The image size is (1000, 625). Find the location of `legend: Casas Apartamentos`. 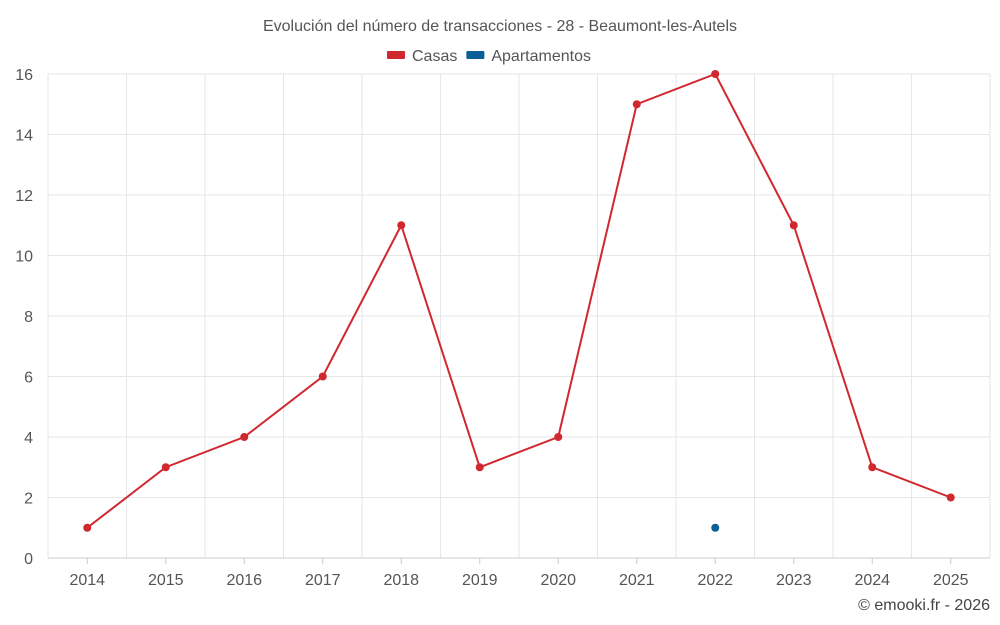

legend: Casas Apartamentos is located at coordinates (489, 56).